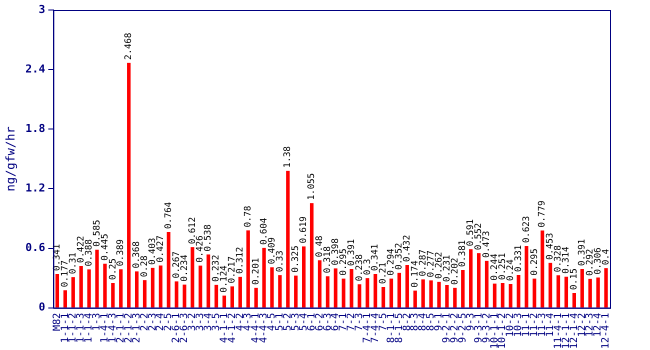 This screenshot has width=650, height=350. I want to click on data-label: 0.764, so click(169, 216).